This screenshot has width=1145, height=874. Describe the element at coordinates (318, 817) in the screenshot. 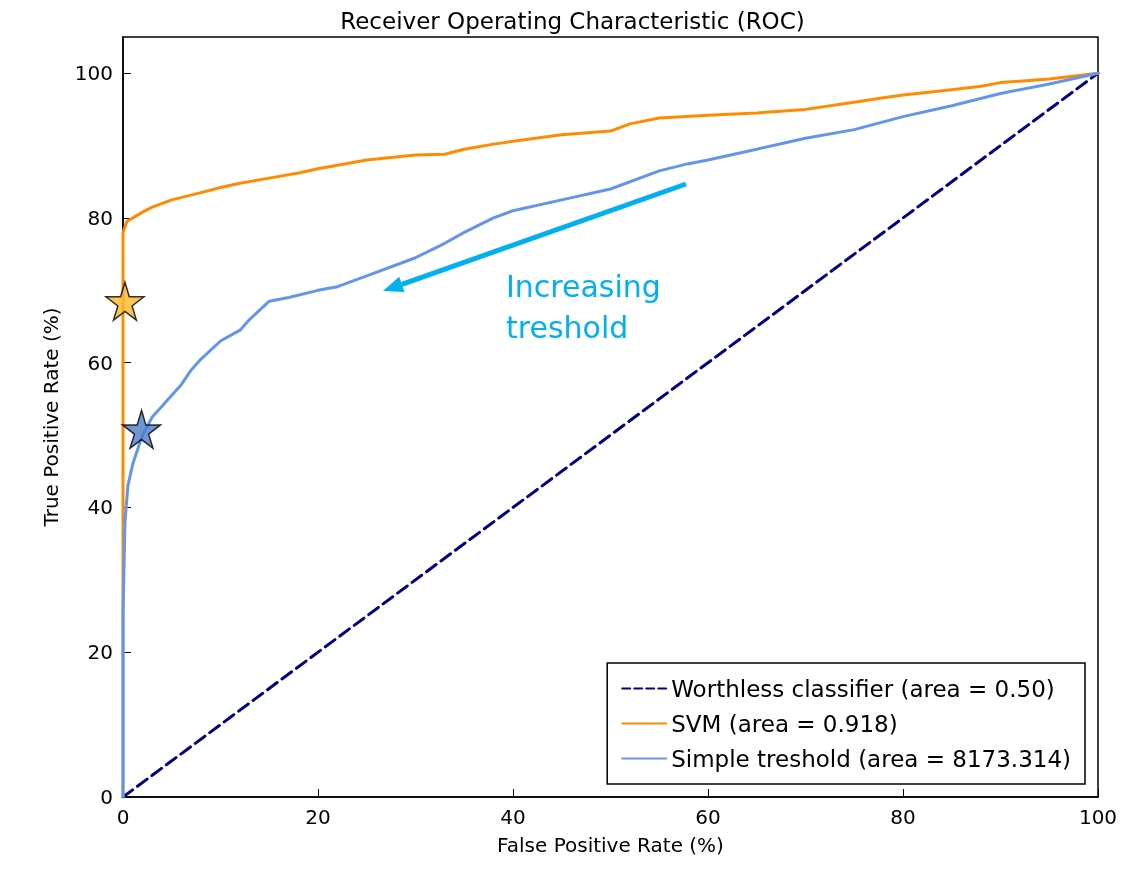

I see `x-tick-label: 20` at that location.